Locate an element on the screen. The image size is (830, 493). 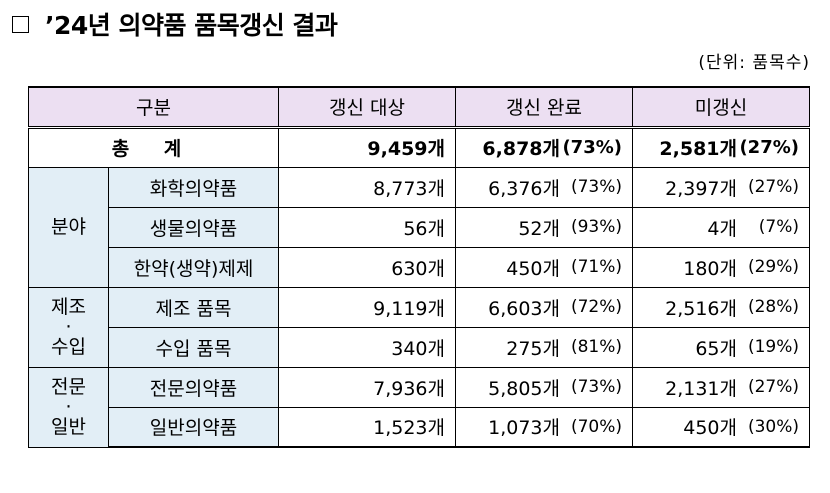
row-not: 2,397개 is located at coordinates (701, 188).